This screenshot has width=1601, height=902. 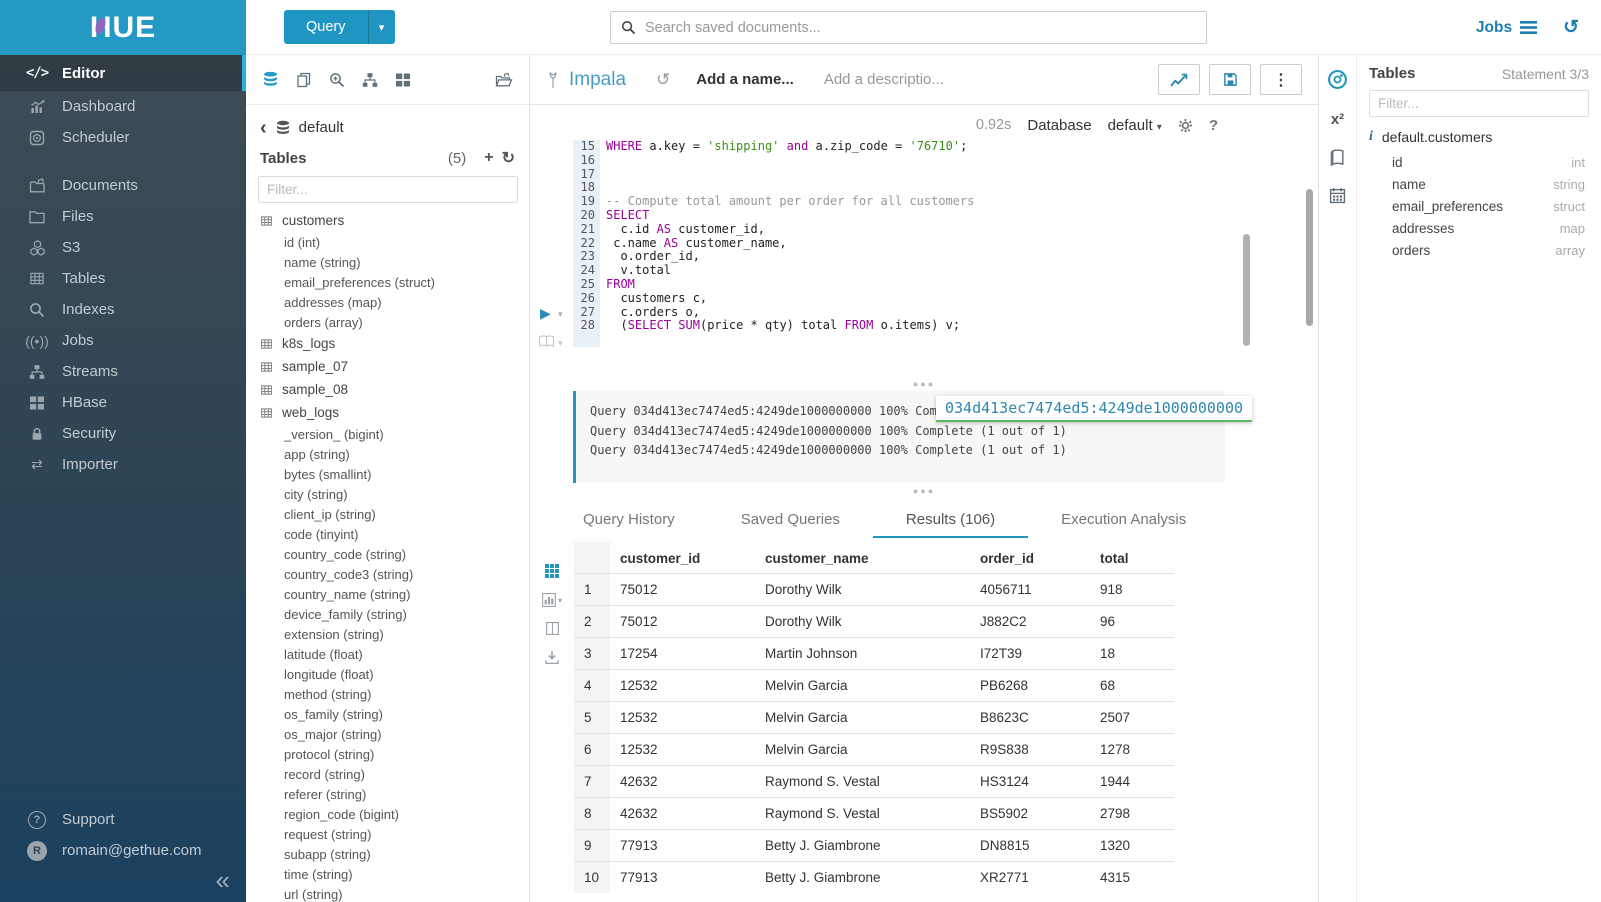 What do you see at coordinates (387, 389) in the screenshot?
I see `table-entry: sample_08` at bounding box center [387, 389].